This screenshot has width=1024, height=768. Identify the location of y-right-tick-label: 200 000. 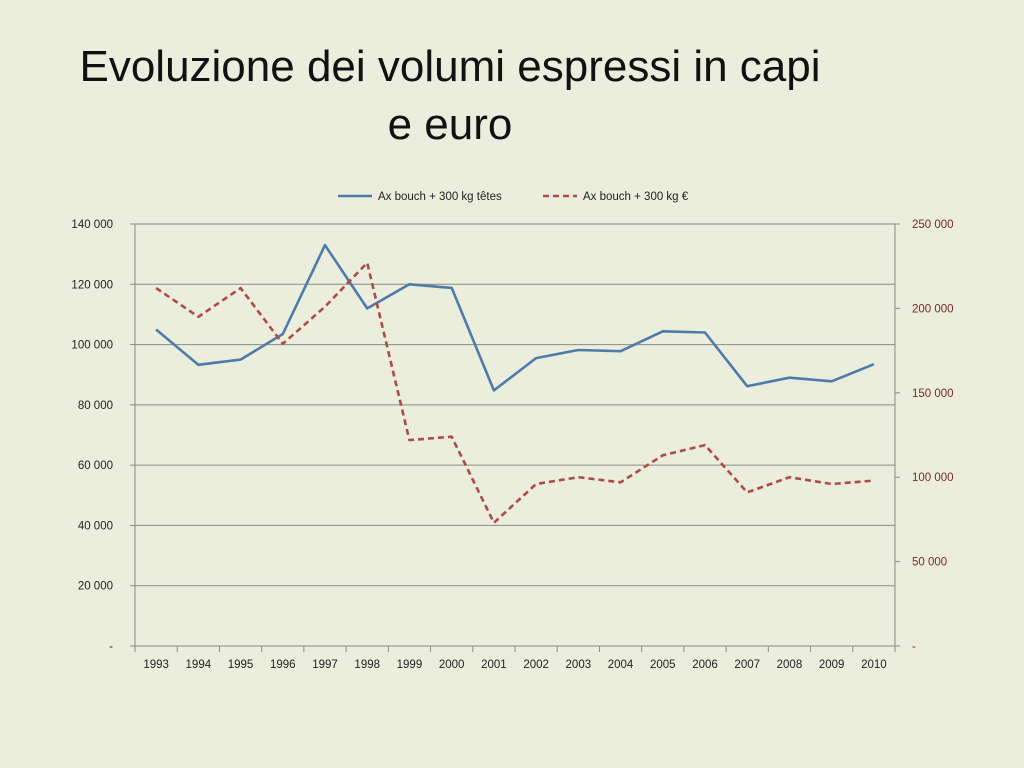
(933, 309).